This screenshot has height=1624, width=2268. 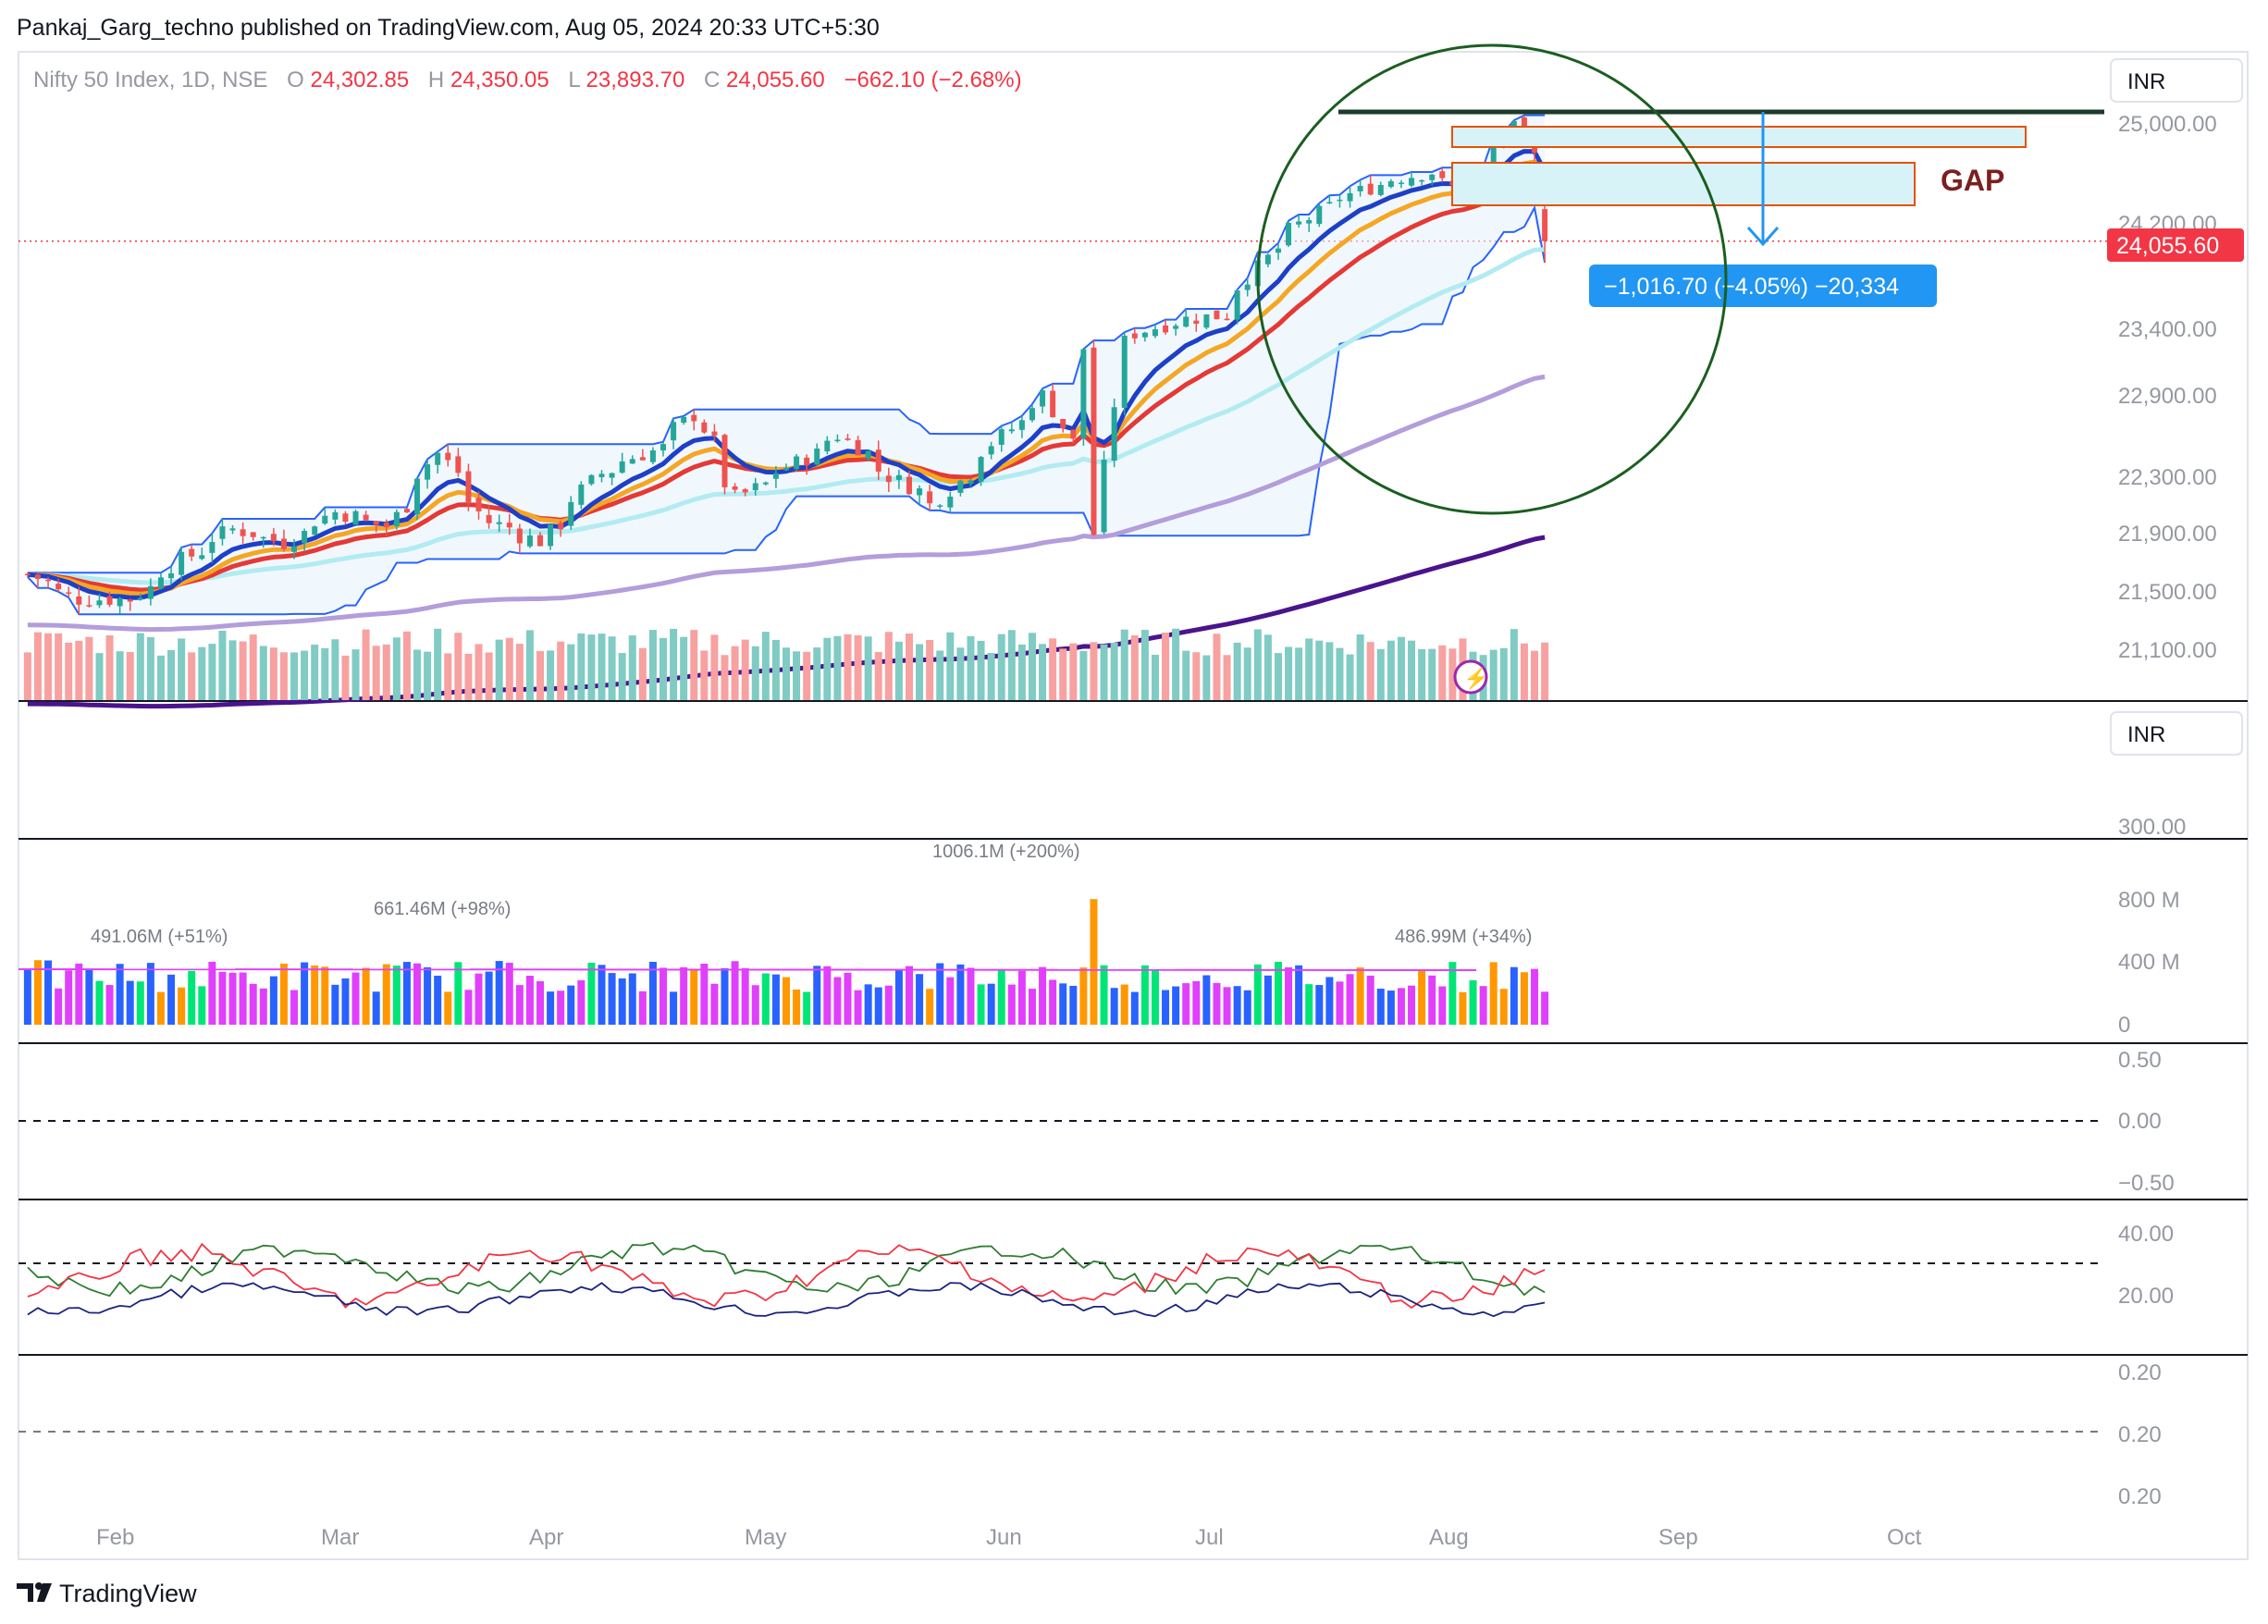 I want to click on gap-box-lower, so click(x=1683, y=184).